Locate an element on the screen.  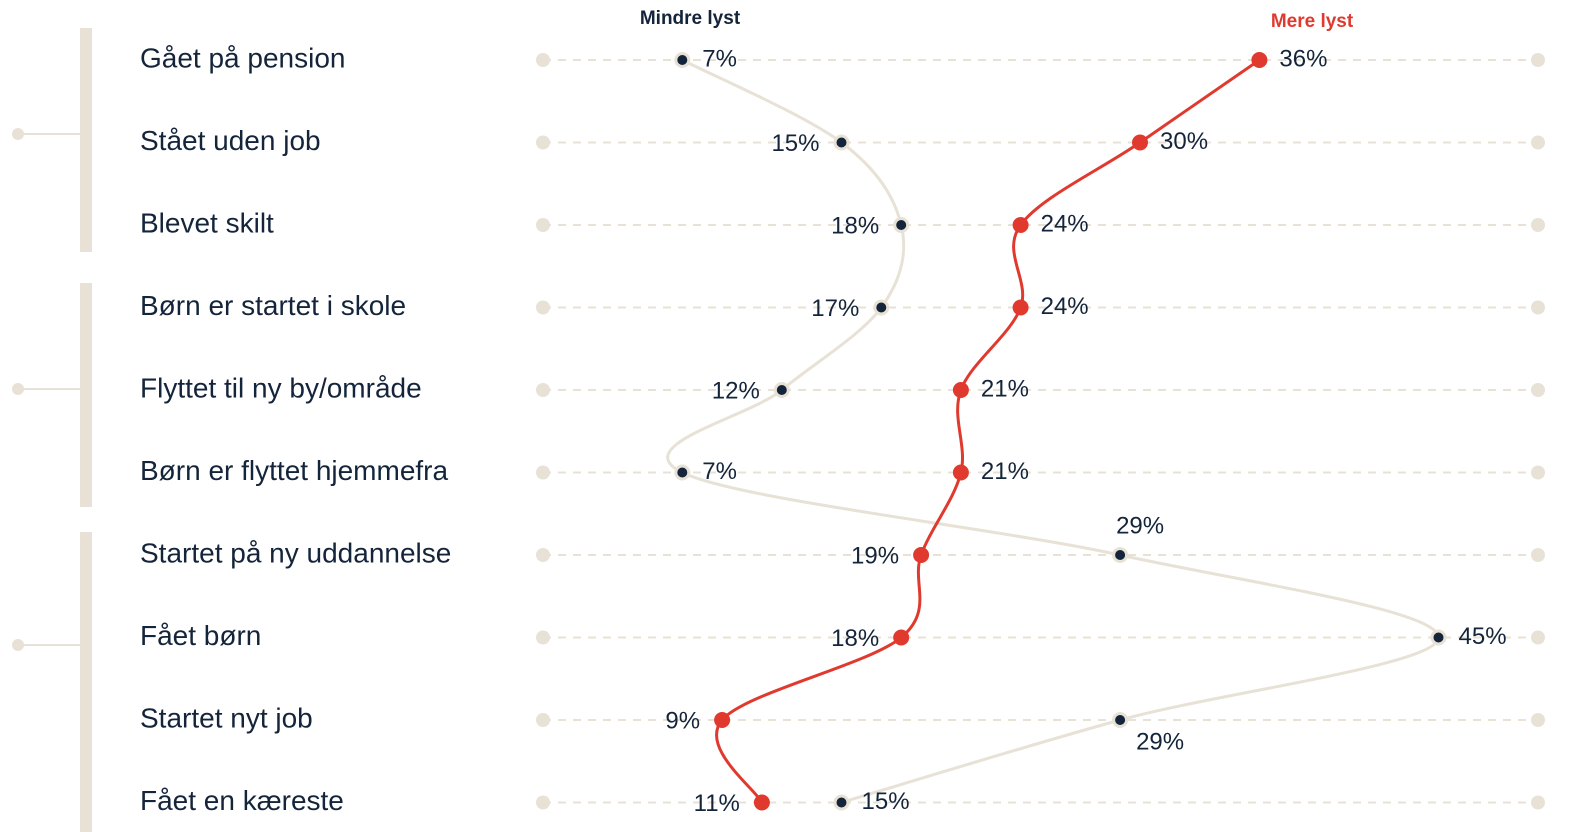
value-label: 9% is located at coordinates (682, 720).